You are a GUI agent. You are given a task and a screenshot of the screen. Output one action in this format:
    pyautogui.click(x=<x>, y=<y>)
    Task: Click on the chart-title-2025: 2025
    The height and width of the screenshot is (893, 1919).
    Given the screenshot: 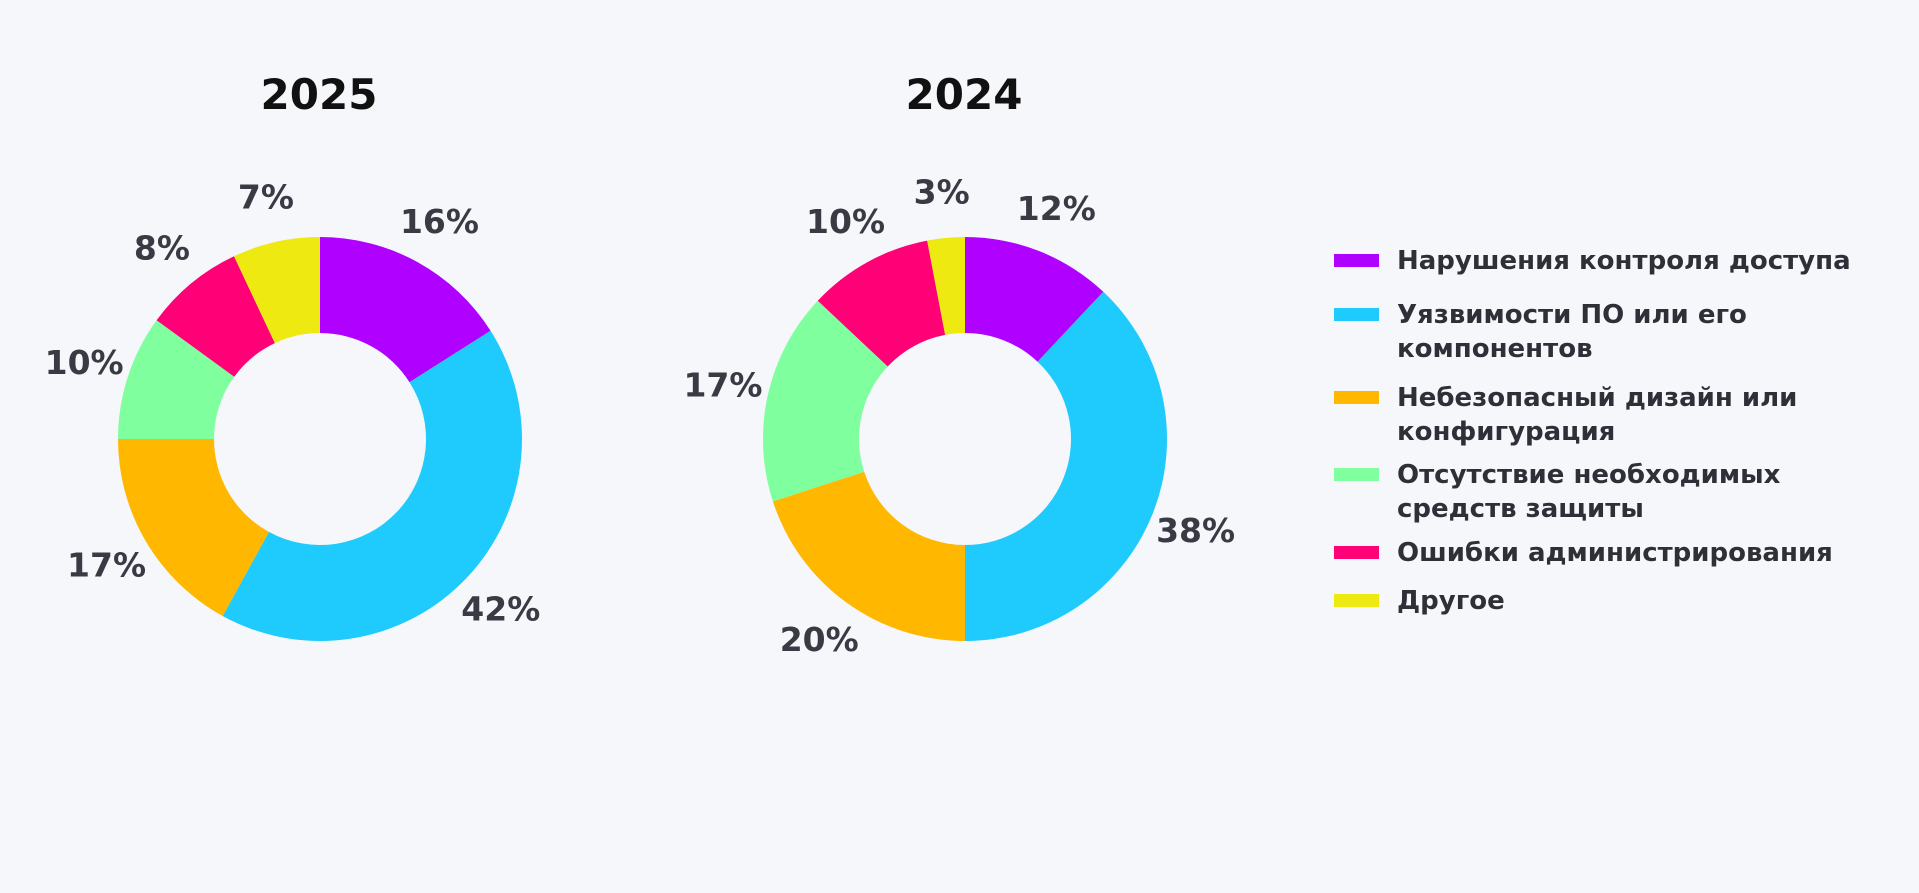 What is the action you would take?
    pyautogui.click(x=319, y=94)
    